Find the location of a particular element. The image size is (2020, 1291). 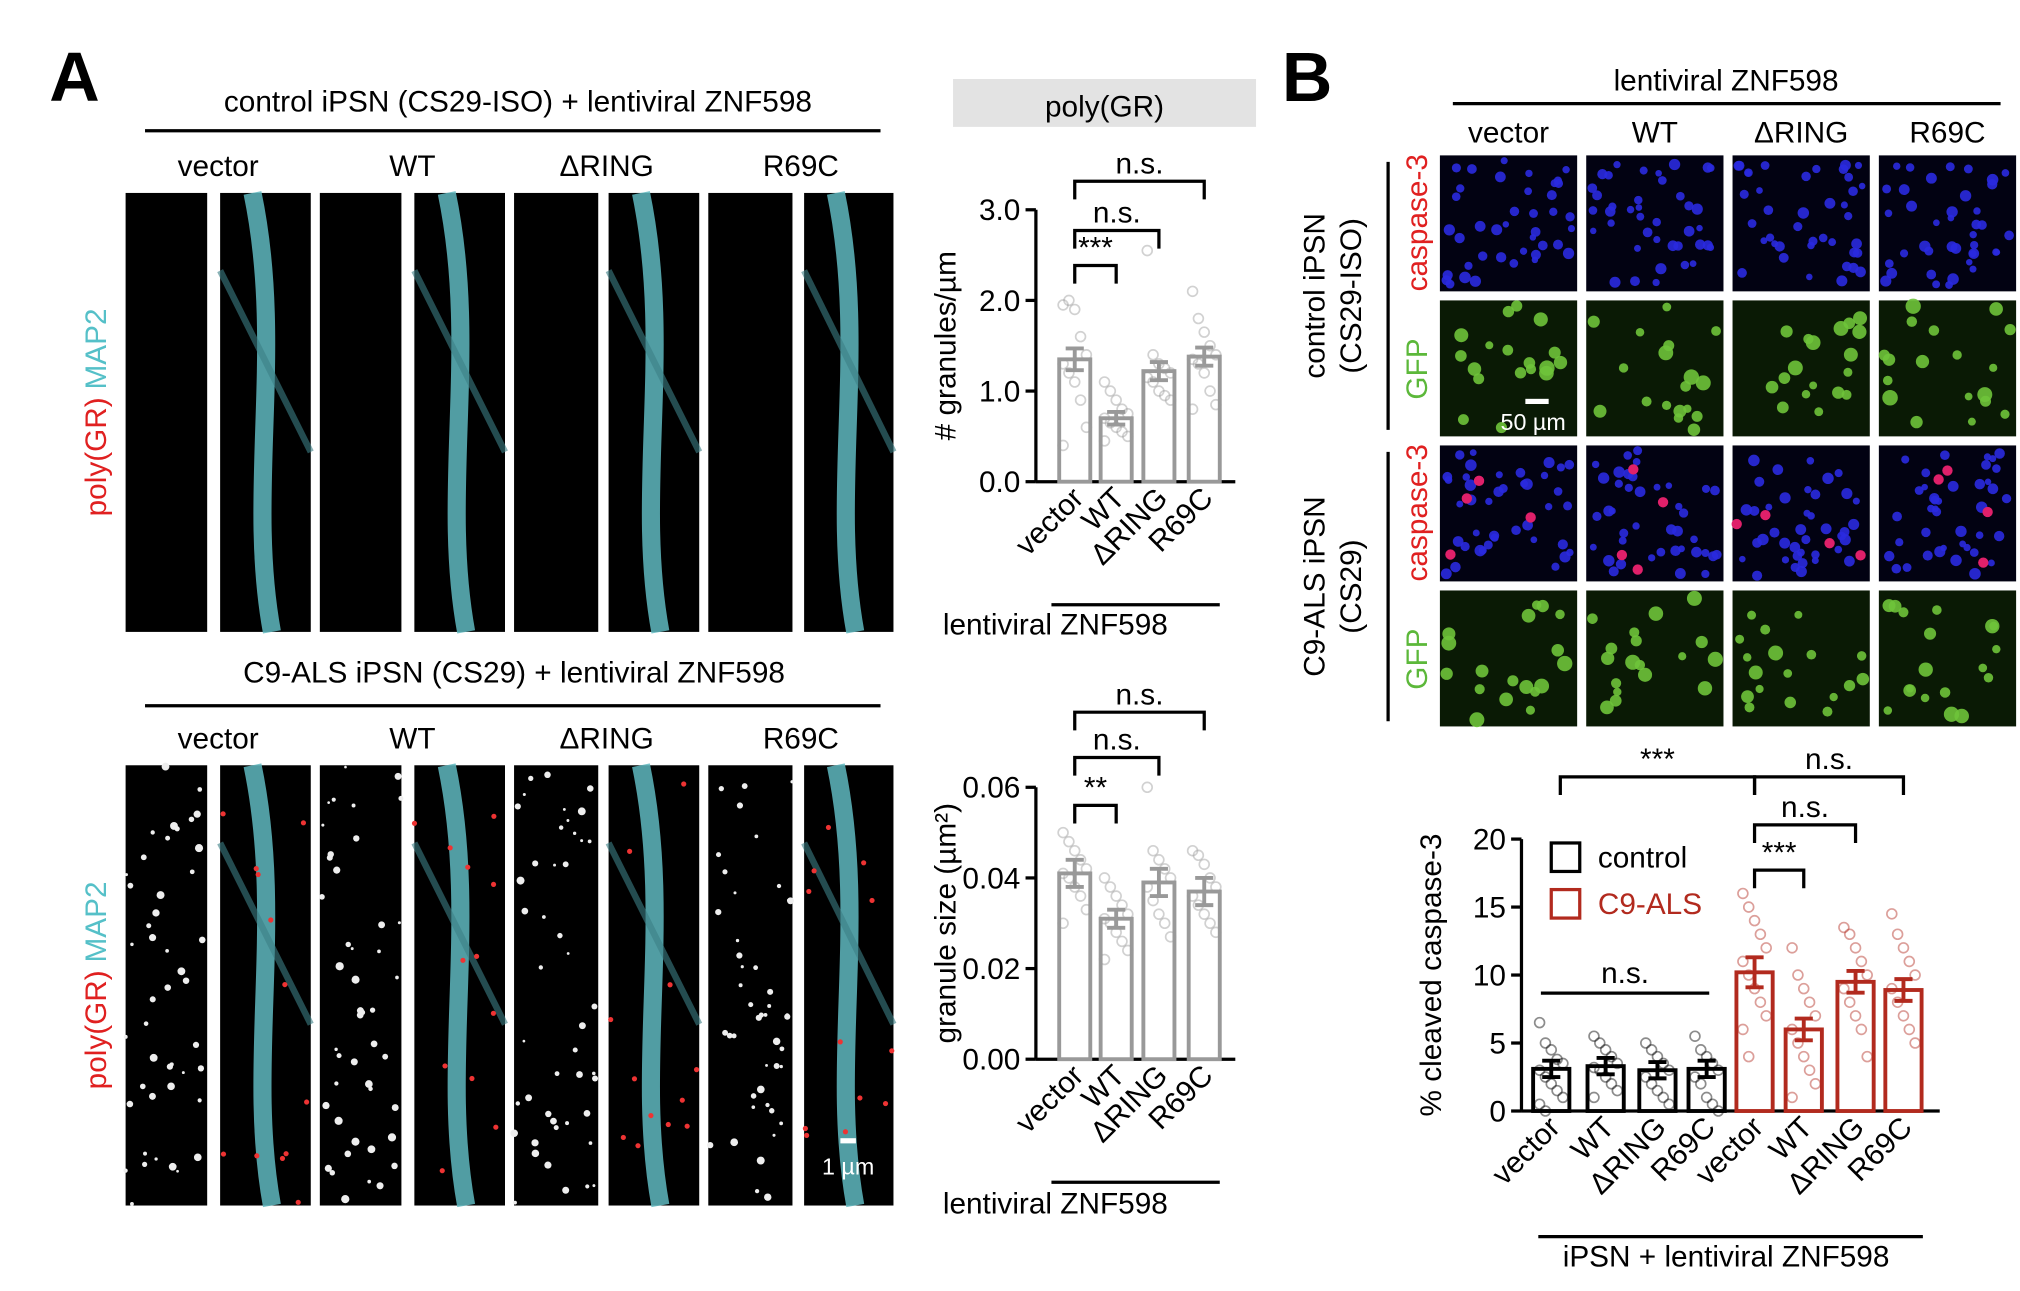

stain-label: GFP is located at coordinates (1417, 368).